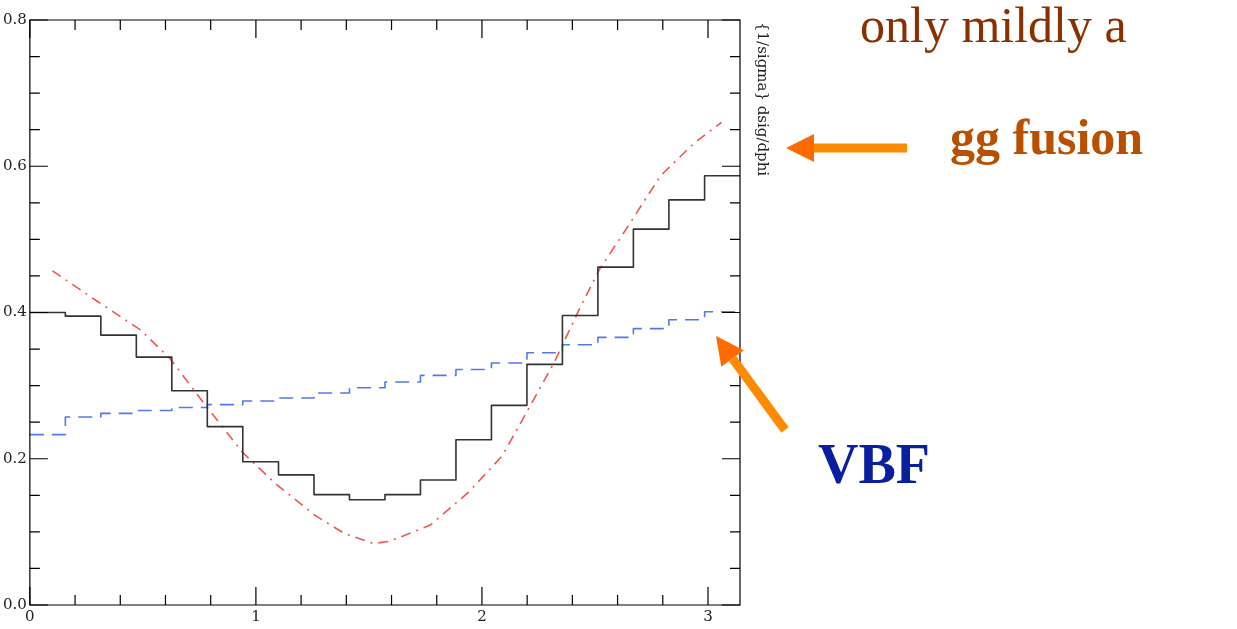  I want to click on y-tick-label: 0.2, so click(15, 457).